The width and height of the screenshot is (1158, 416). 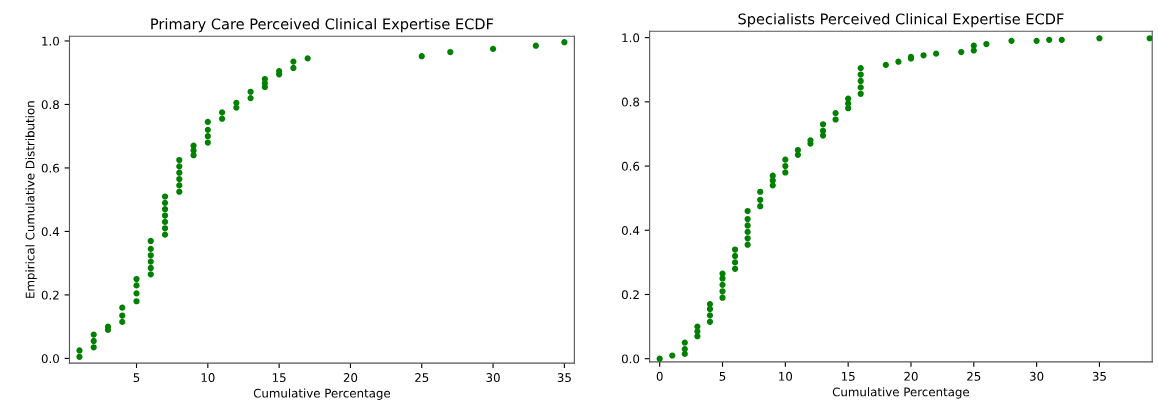 I want to click on y-axis-title: Empirical Cumulative Distribution, so click(x=31, y=199).